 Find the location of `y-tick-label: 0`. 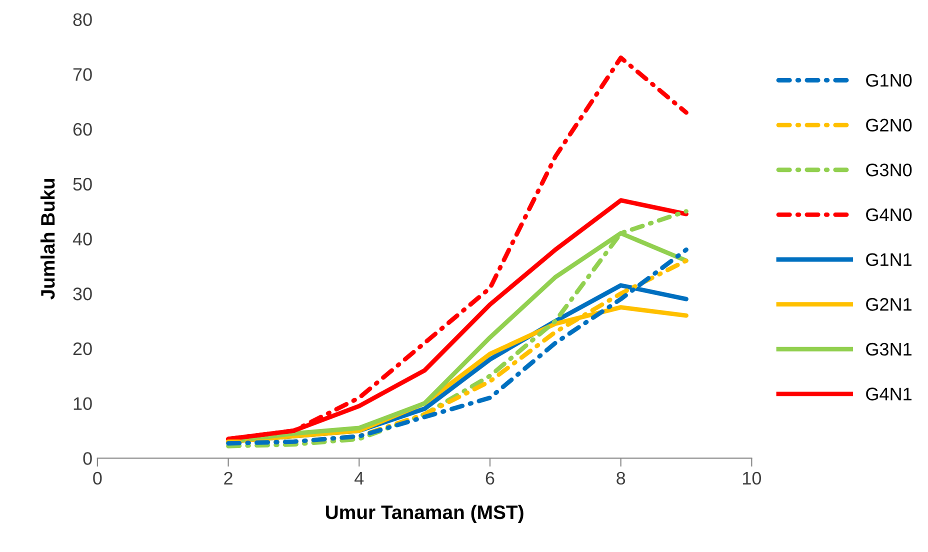

y-tick-label: 0 is located at coordinates (87, 458).